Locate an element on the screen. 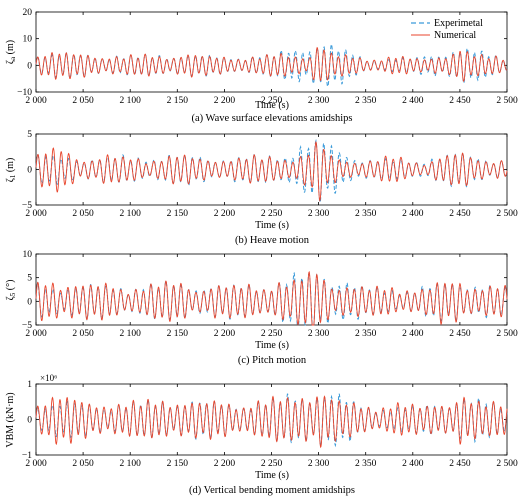 Image resolution: width=532 pixels, height=500 pixels. panel-caption: (c) Pitch motion is located at coordinates (272, 360).